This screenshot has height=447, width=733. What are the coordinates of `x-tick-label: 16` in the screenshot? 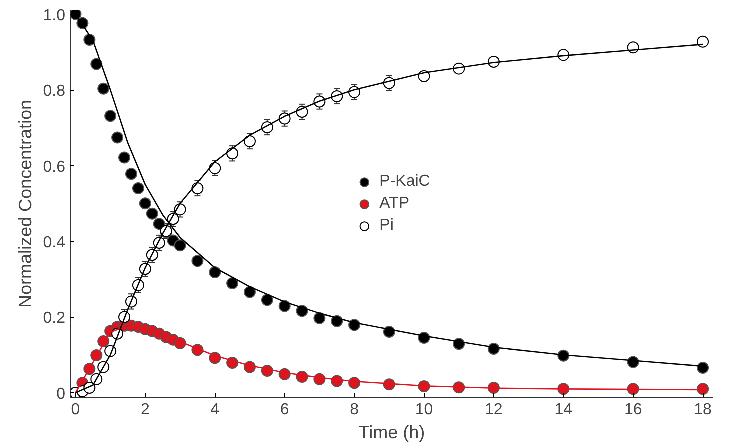 It's located at (633, 410).